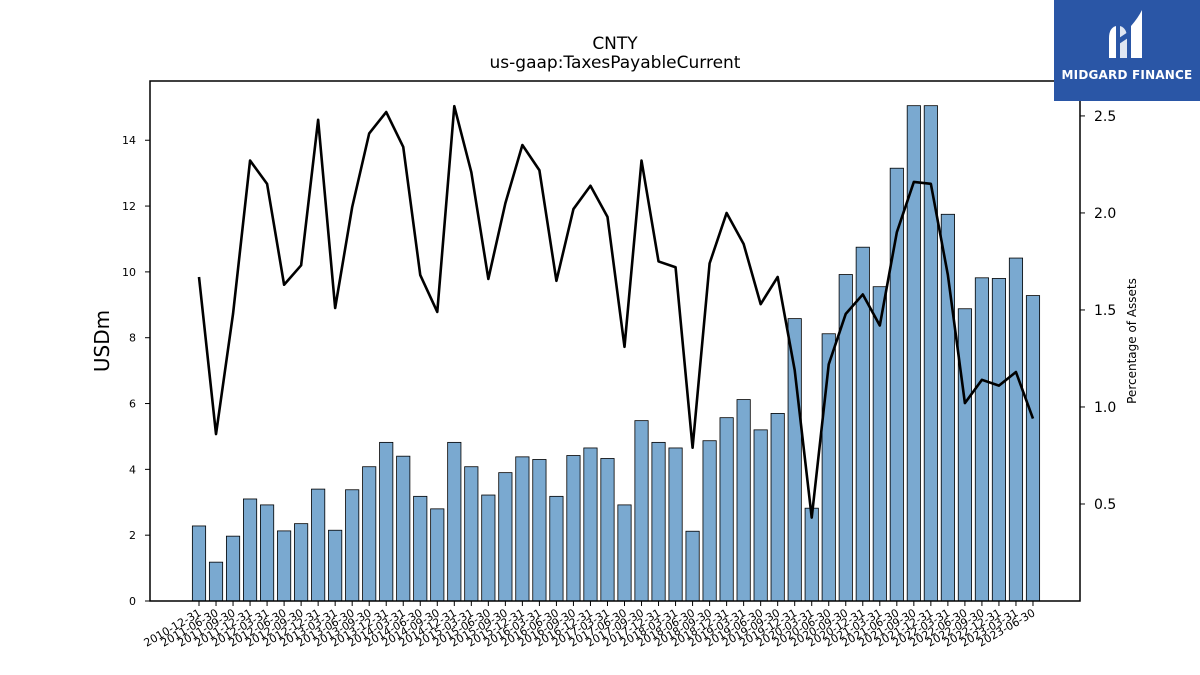 This screenshot has width=1200, height=675. What do you see at coordinates (1105, 408) in the screenshot?
I see `y2-tick-label: 1.0` at bounding box center [1105, 408].